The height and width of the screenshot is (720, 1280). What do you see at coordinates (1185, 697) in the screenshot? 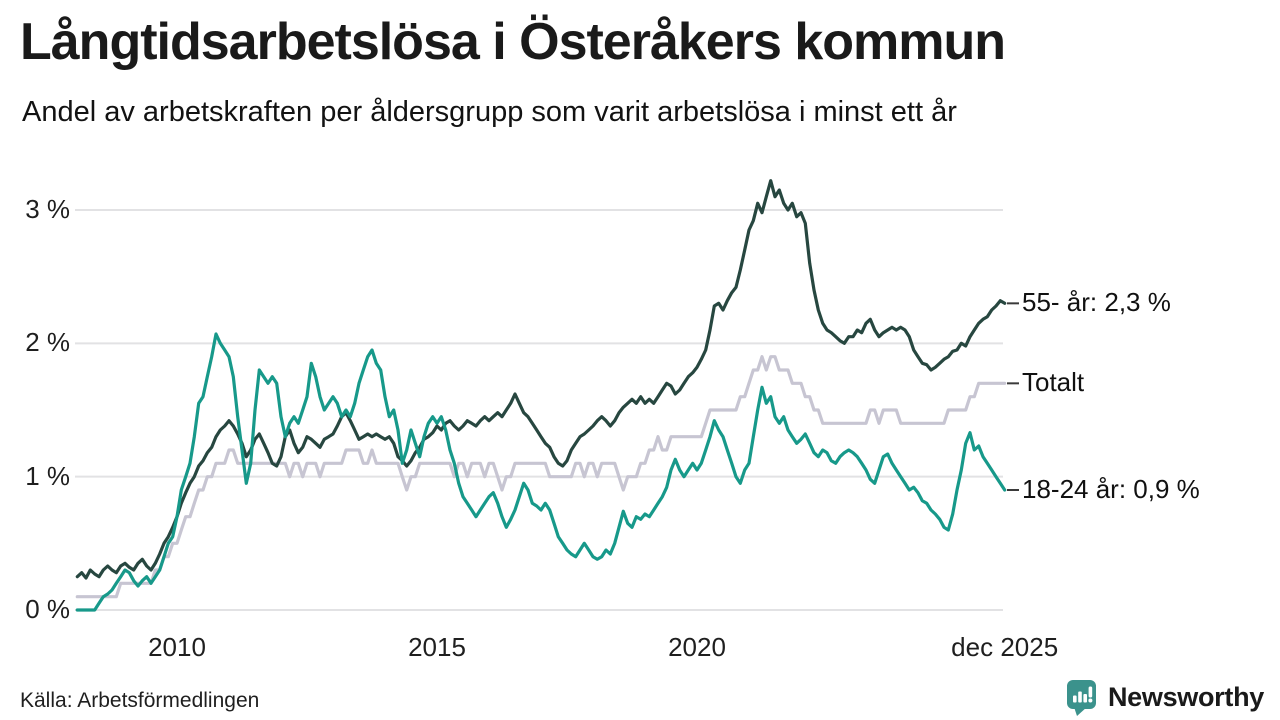
I see `newsworthy-brand-label: Newsworthy` at bounding box center [1185, 697].